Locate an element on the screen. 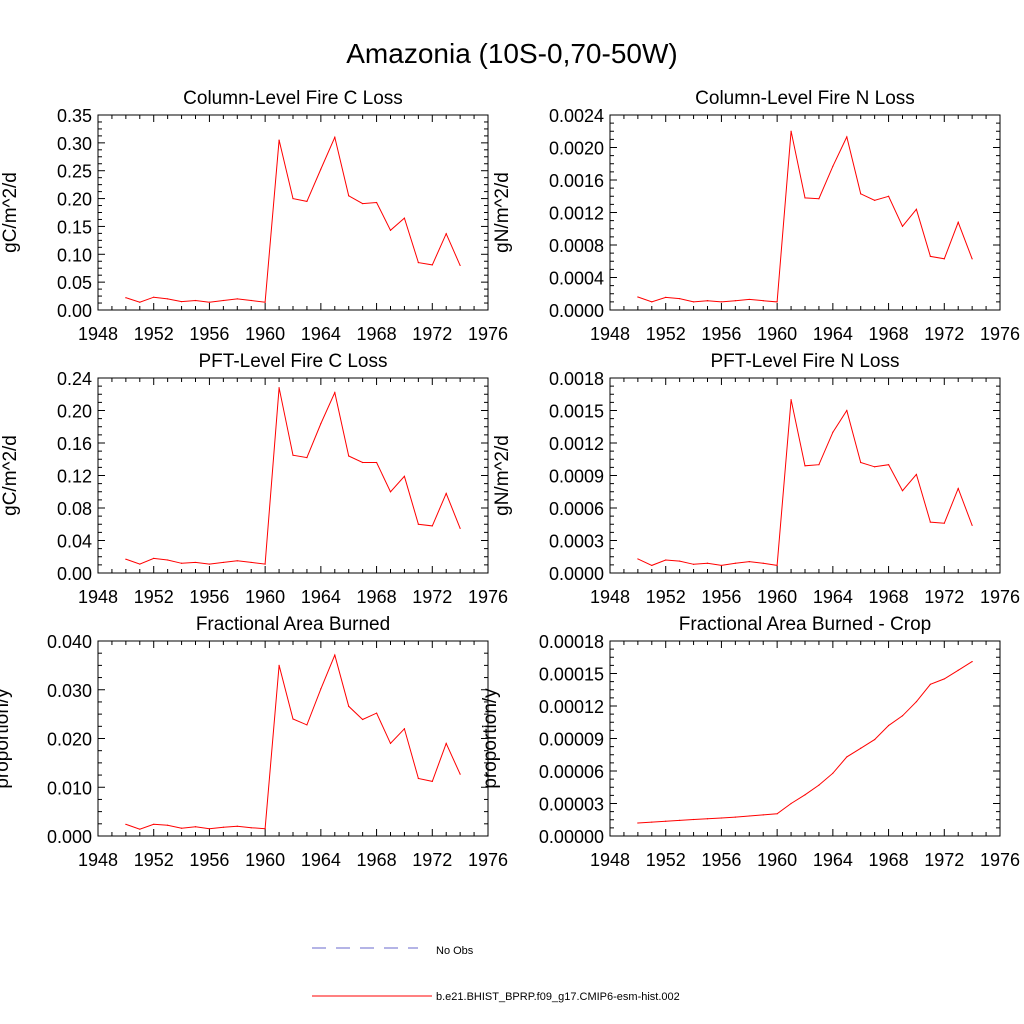 The width and height of the screenshot is (1024, 1024). y-tick-label: 0.12 is located at coordinates (74, 477).